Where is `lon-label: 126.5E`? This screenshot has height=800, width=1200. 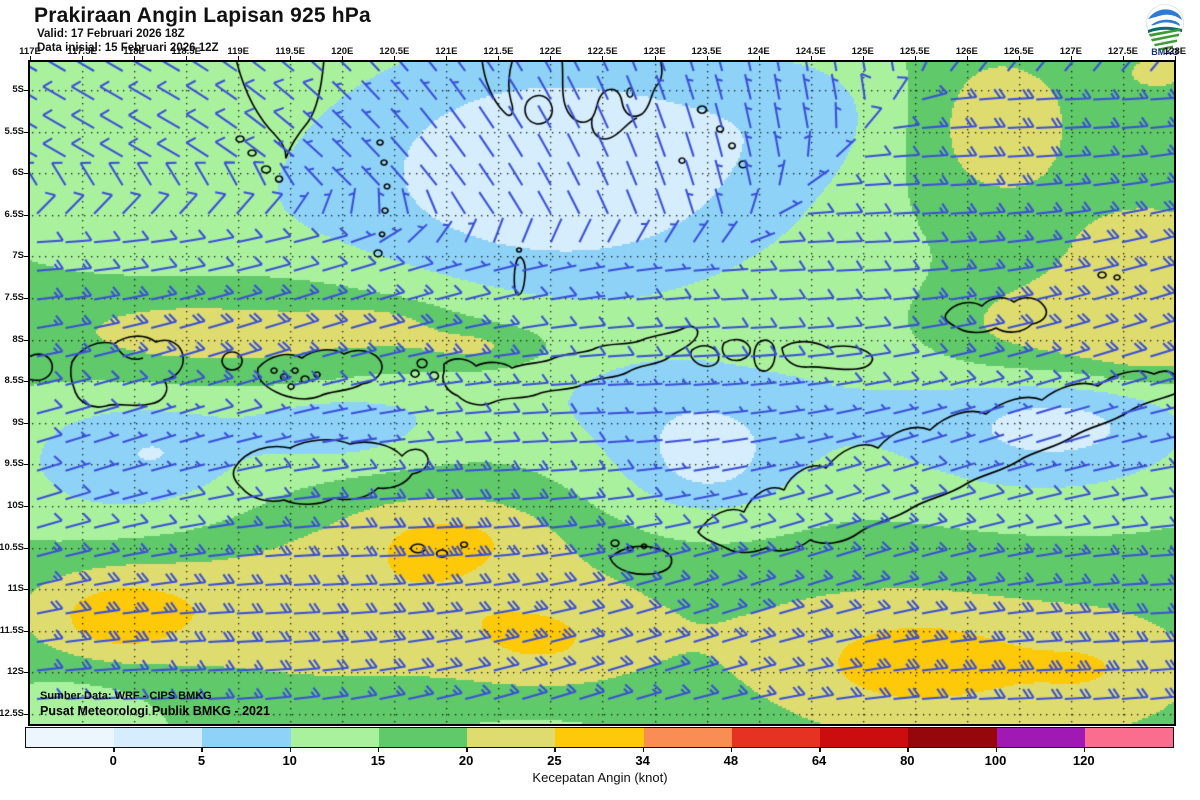 lon-label: 126.5E is located at coordinates (1018, 51).